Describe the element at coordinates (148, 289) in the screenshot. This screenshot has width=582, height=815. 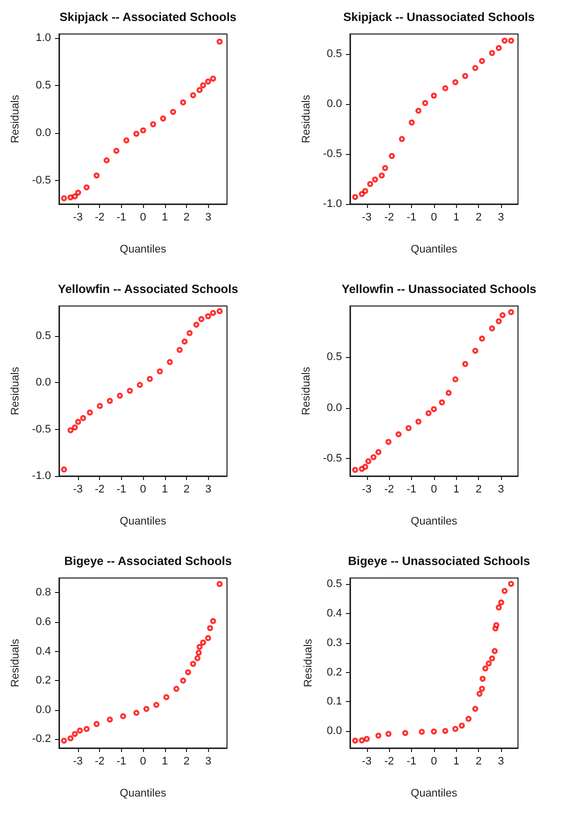
I see `chart-title: Yellowfin -- Associated Schools` at that location.